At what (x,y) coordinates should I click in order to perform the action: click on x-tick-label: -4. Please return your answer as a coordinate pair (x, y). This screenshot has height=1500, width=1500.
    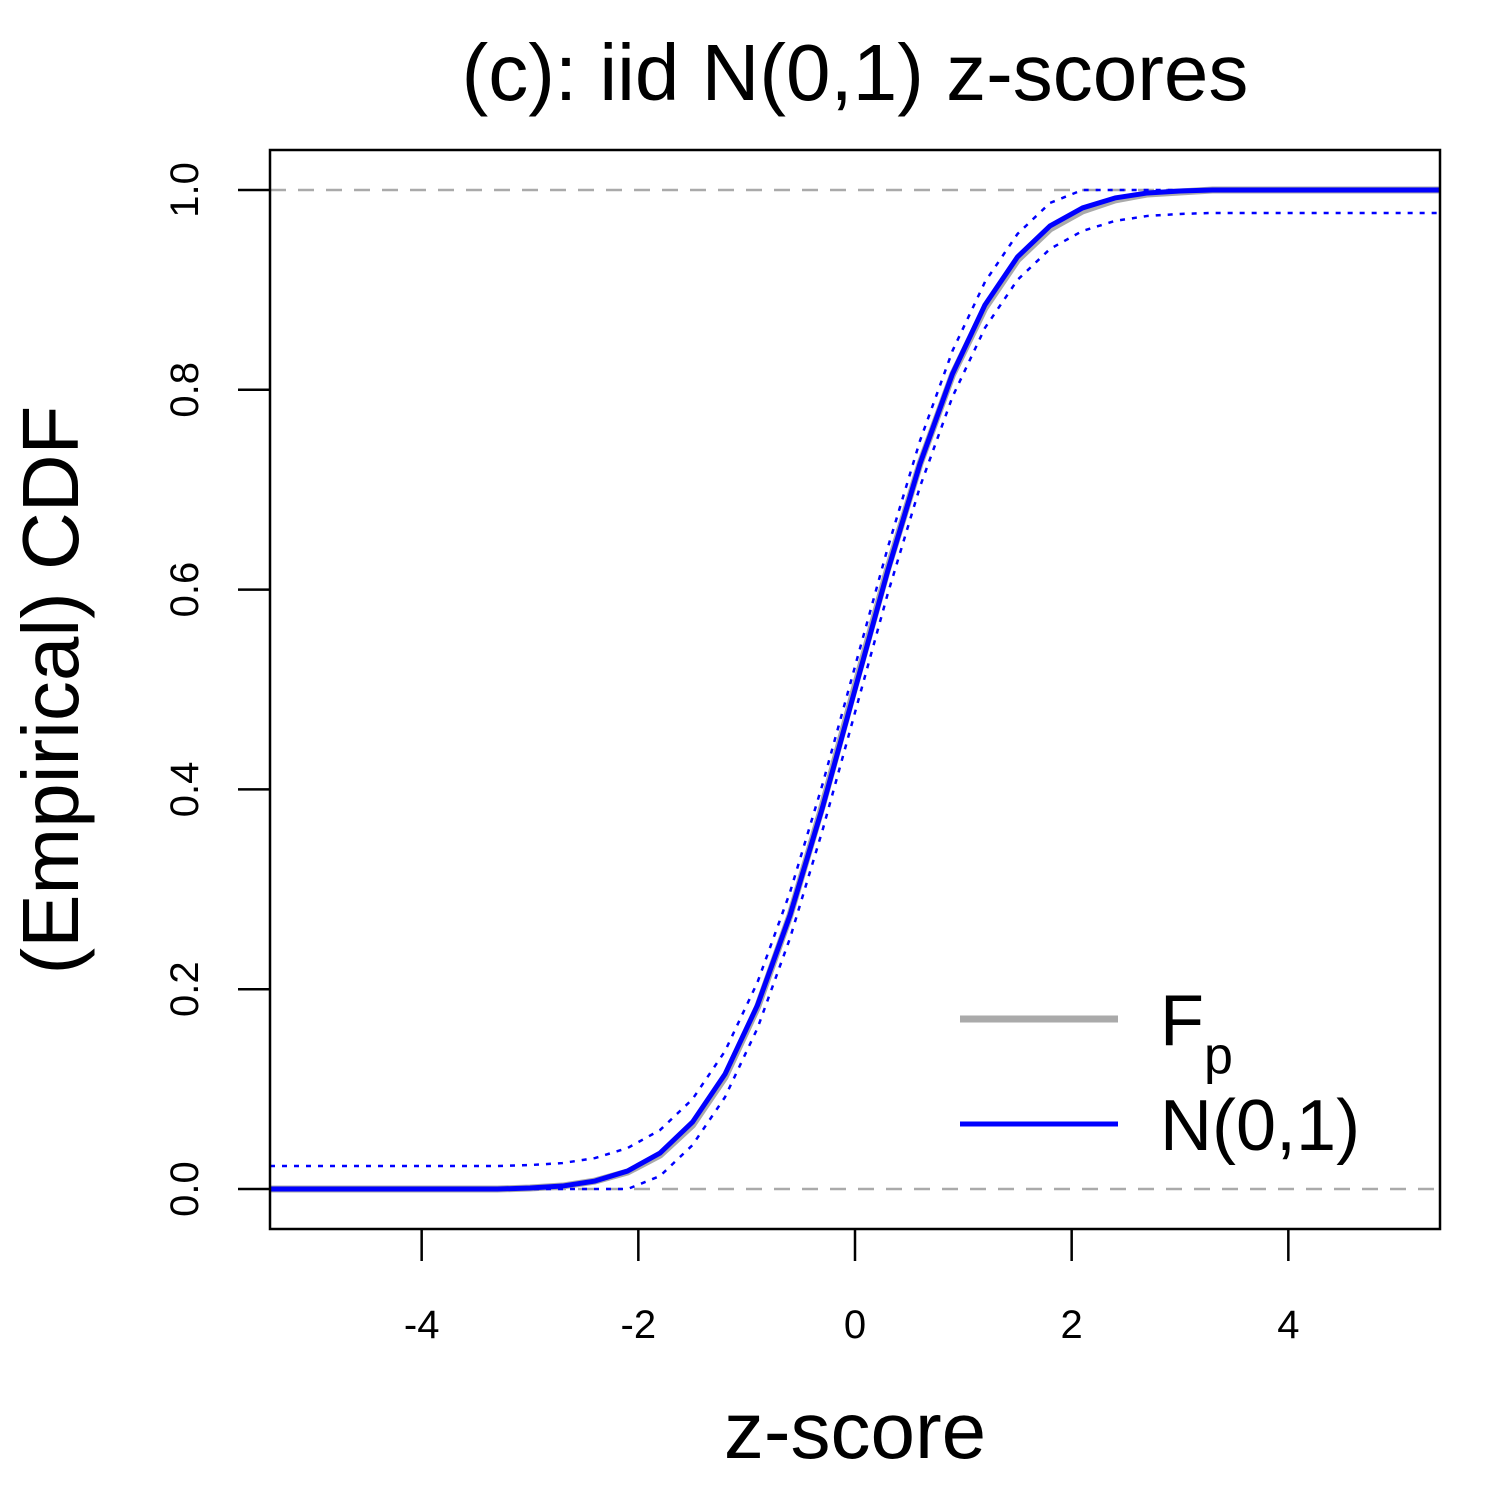
    Looking at the image, I should click on (422, 1325).